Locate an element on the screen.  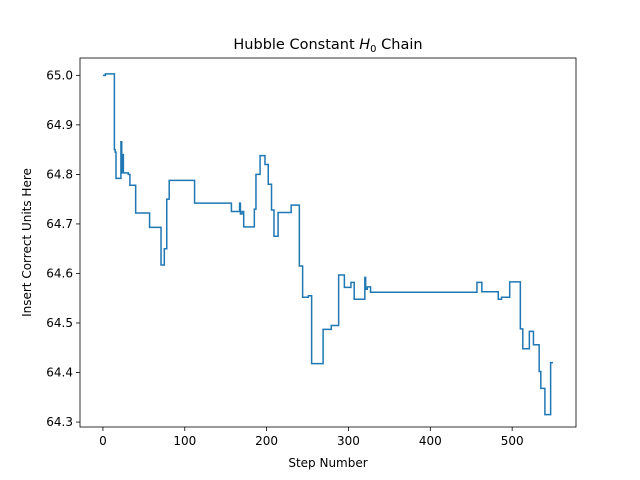
x-tick-label: 500 is located at coordinates (512, 441).